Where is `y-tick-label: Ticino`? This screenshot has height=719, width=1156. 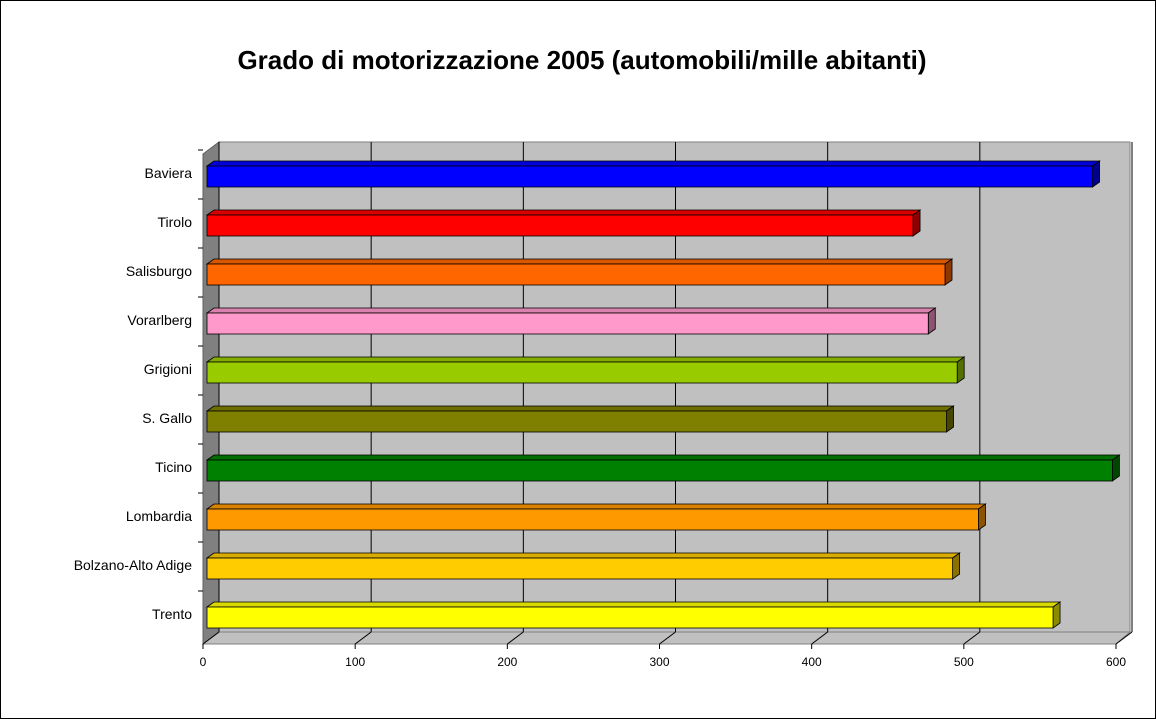
y-tick-label: Ticino is located at coordinates (173, 467).